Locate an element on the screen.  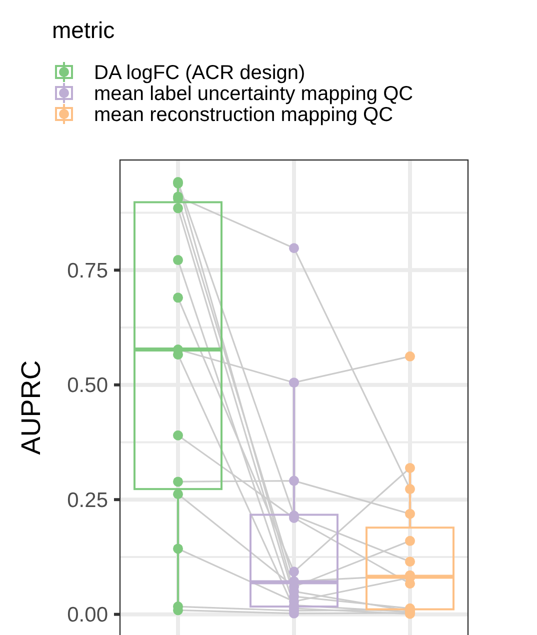
y-tick-label: 0.25 is located at coordinates (87, 500).